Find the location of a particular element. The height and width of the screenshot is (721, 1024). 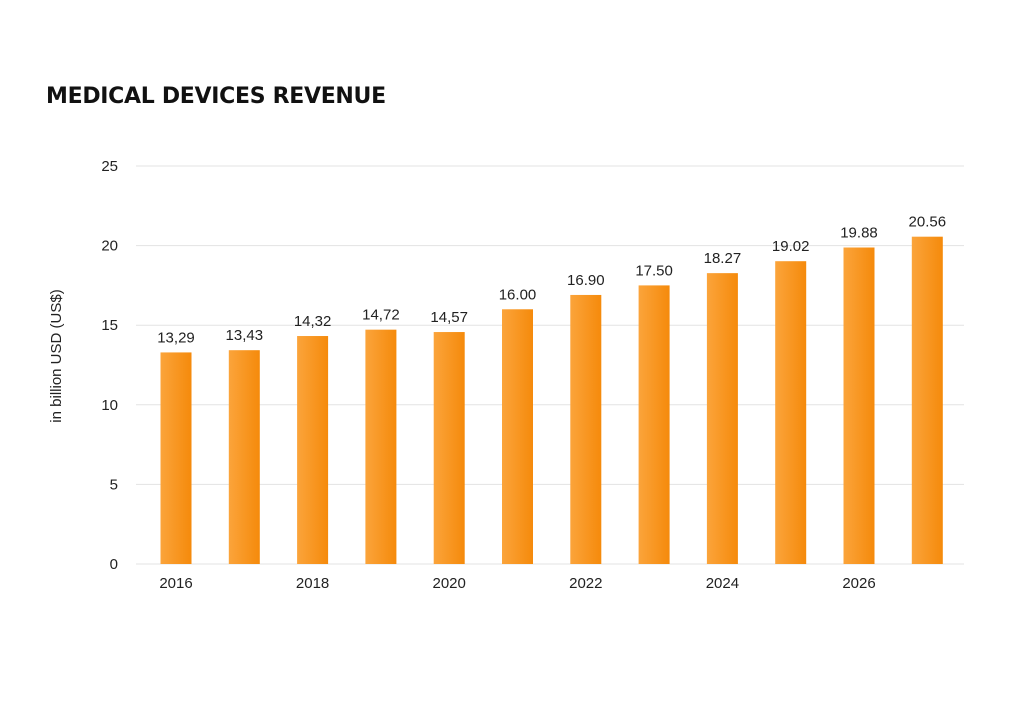

y-tick-label: 10 is located at coordinates (109, 405).